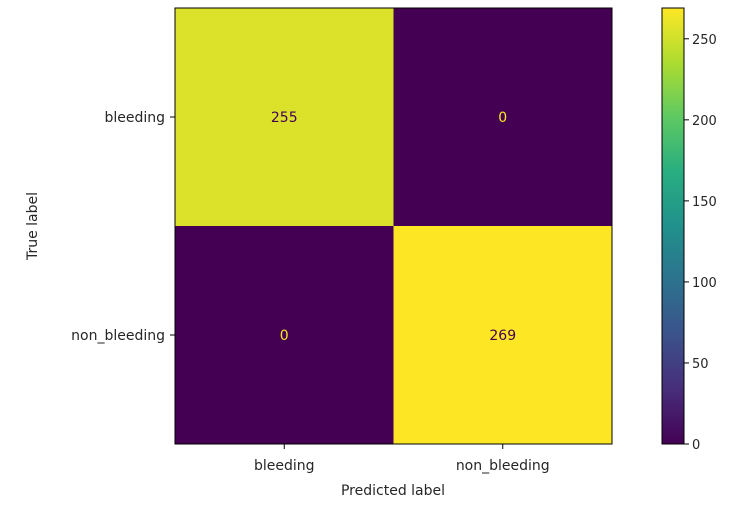  Describe the element at coordinates (704, 121) in the screenshot. I see `colorbar-tick-label: 200` at that location.